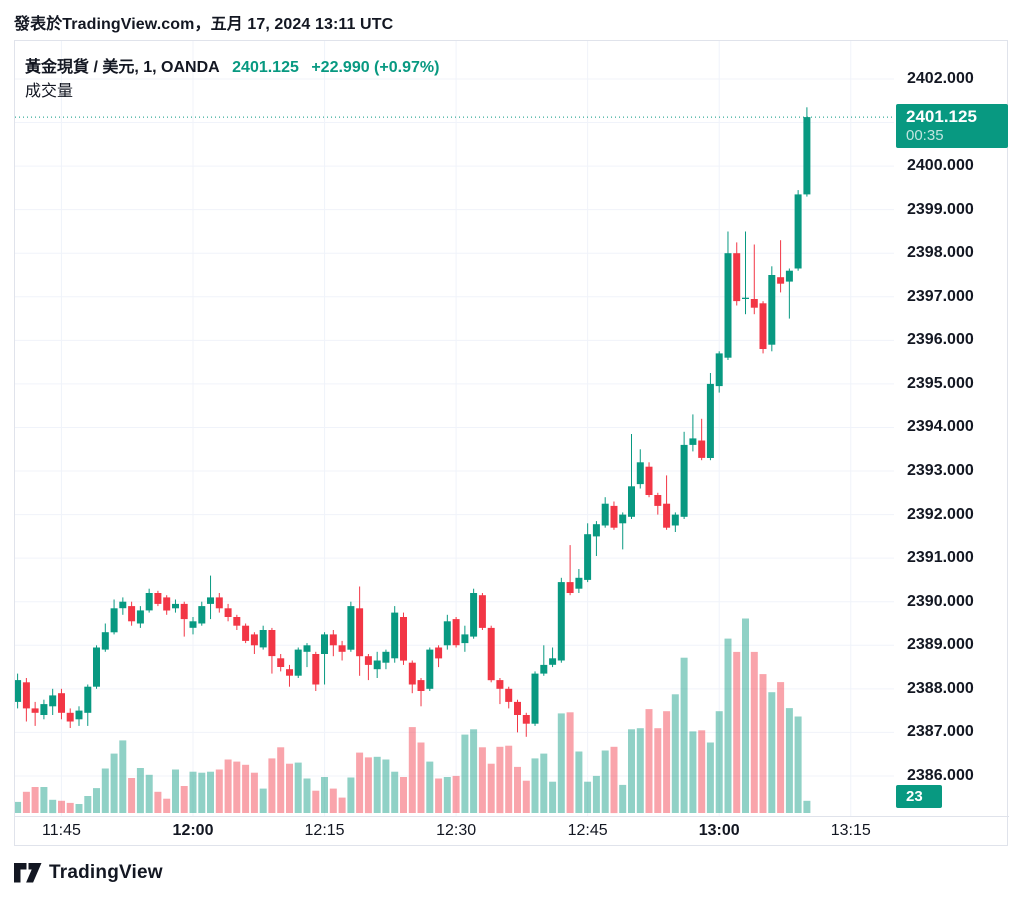 The width and height of the screenshot is (1023, 900). Describe the element at coordinates (940, 514) in the screenshot. I see `price-axis-label: 2392.000` at that location.